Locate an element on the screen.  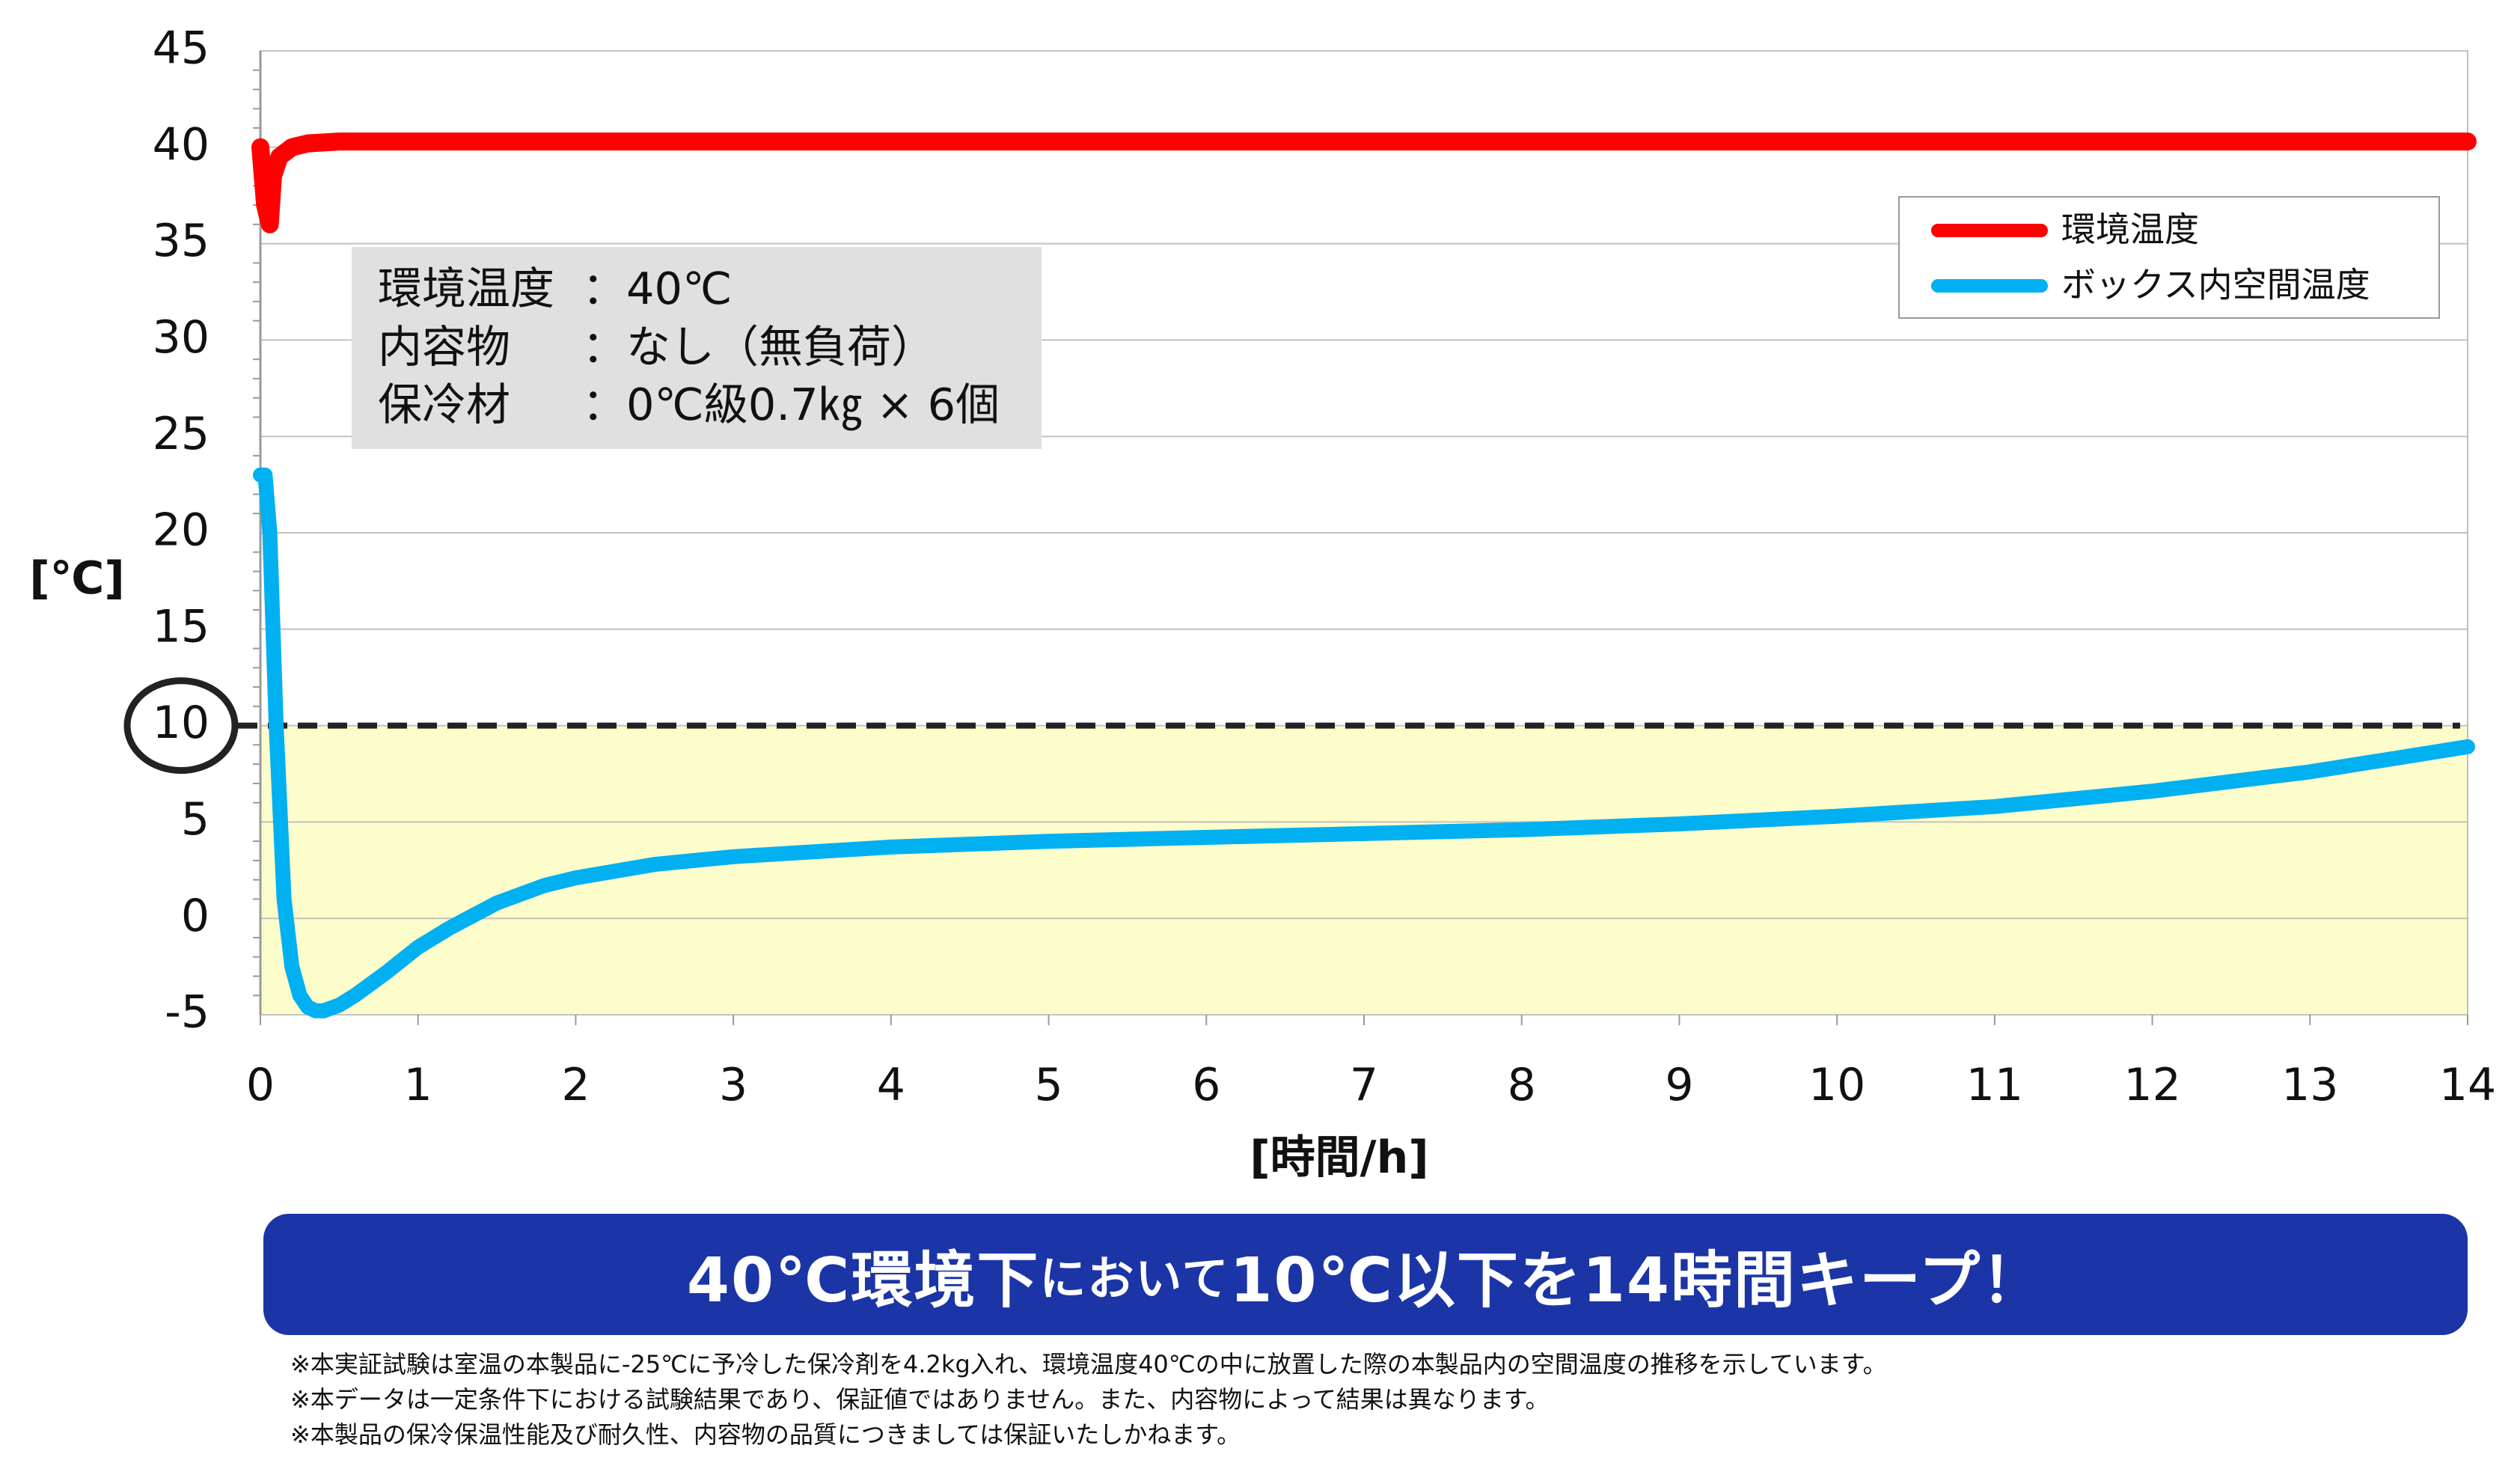
x-tick-label: 10 is located at coordinates (1837, 1085).